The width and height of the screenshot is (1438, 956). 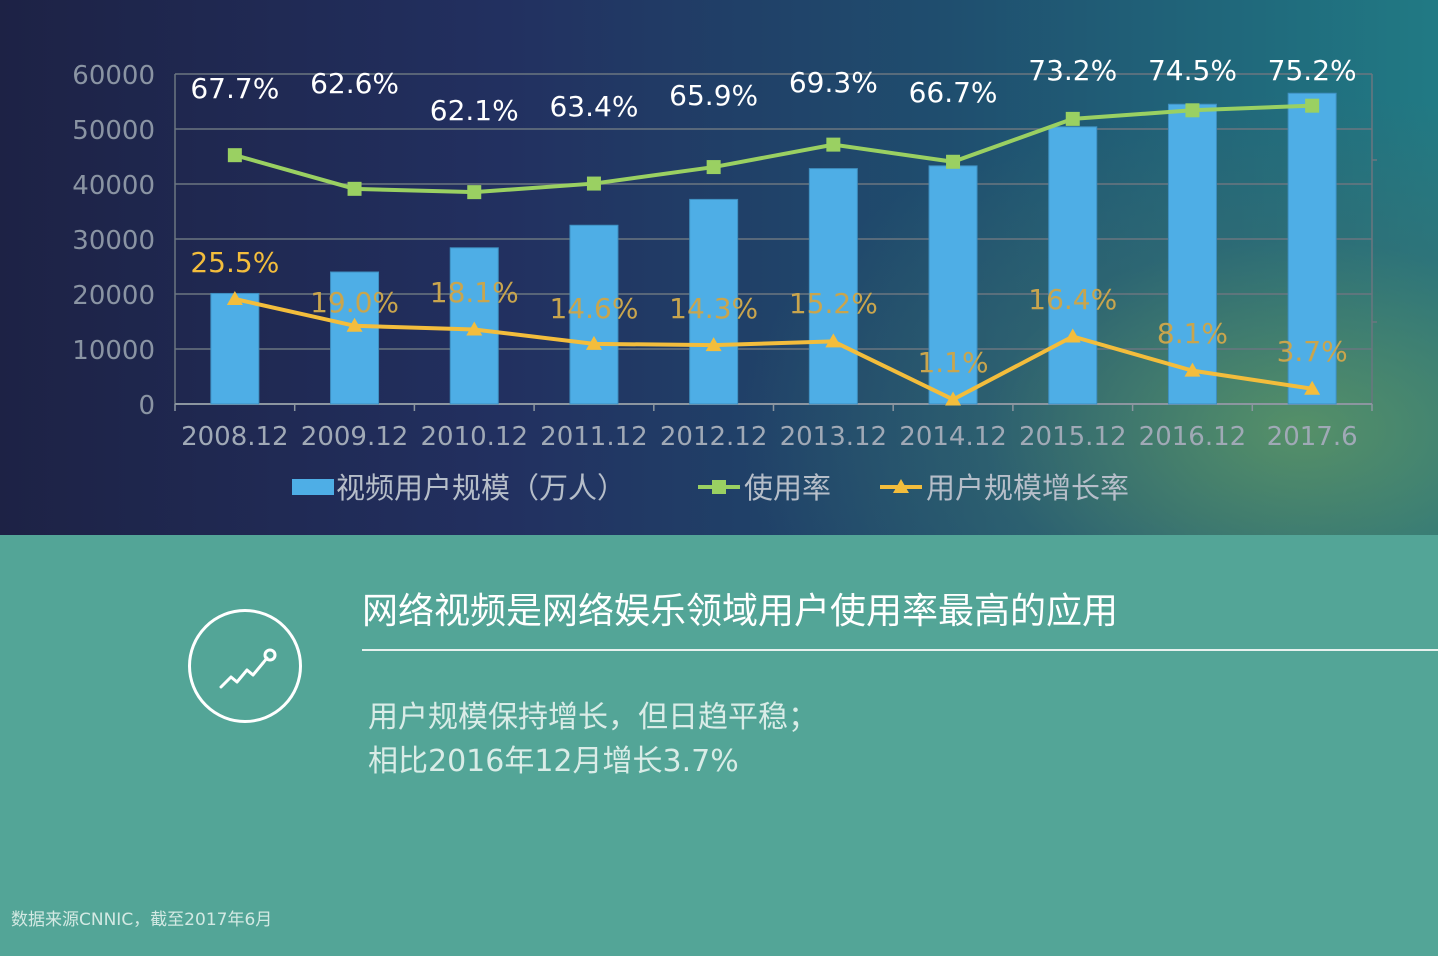 What do you see at coordinates (952, 362) in the screenshot?
I see `growth-rate-label: 1.1%` at bounding box center [952, 362].